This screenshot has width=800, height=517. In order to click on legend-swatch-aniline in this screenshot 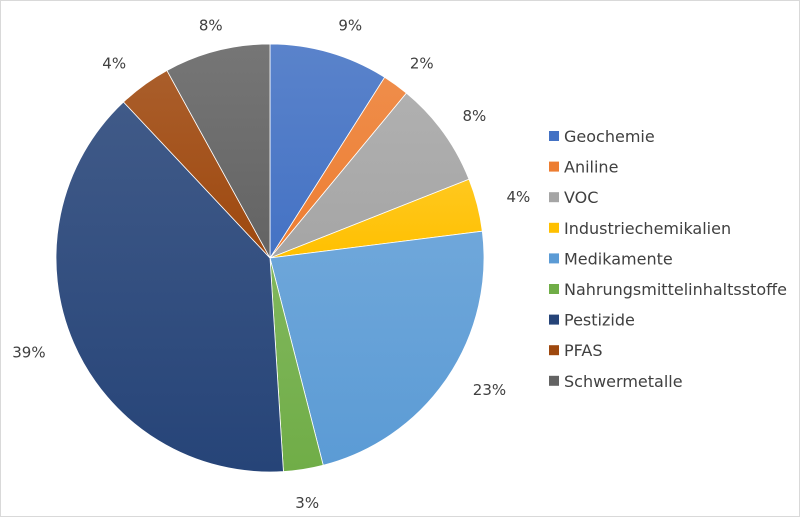, I will do `click(554, 166)`.